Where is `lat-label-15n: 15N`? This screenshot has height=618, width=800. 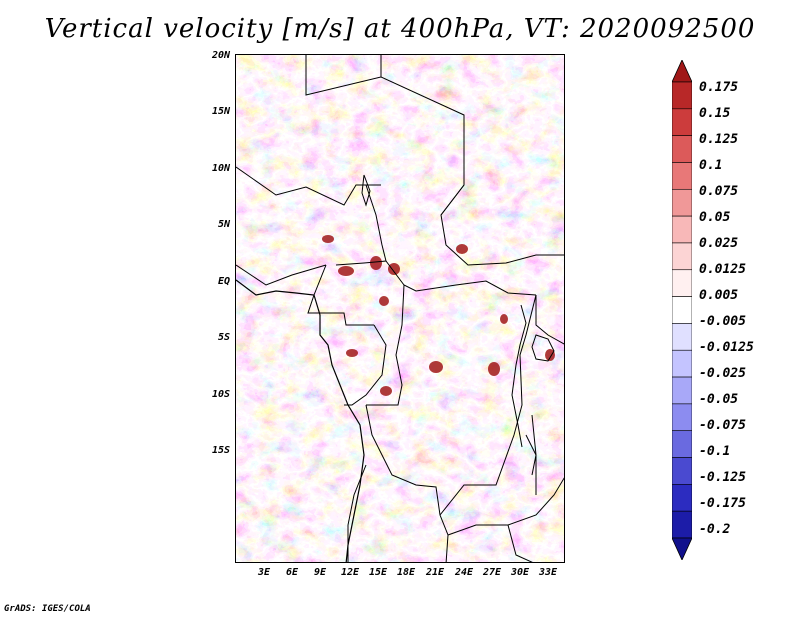
lat-label-15n: 15N is located at coordinates (220, 111).